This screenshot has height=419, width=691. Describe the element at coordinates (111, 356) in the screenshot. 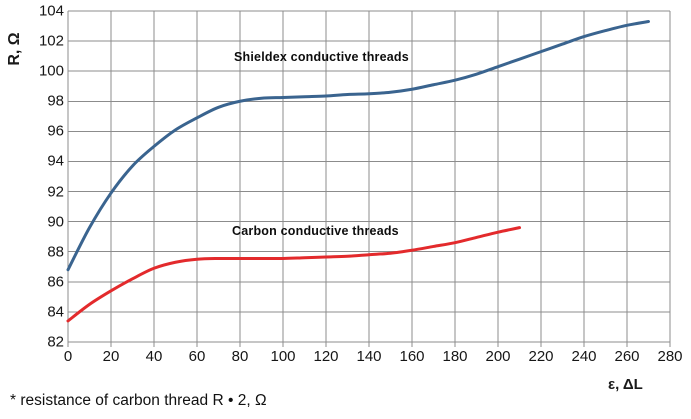

I see `x-tick-label: 20` at that location.